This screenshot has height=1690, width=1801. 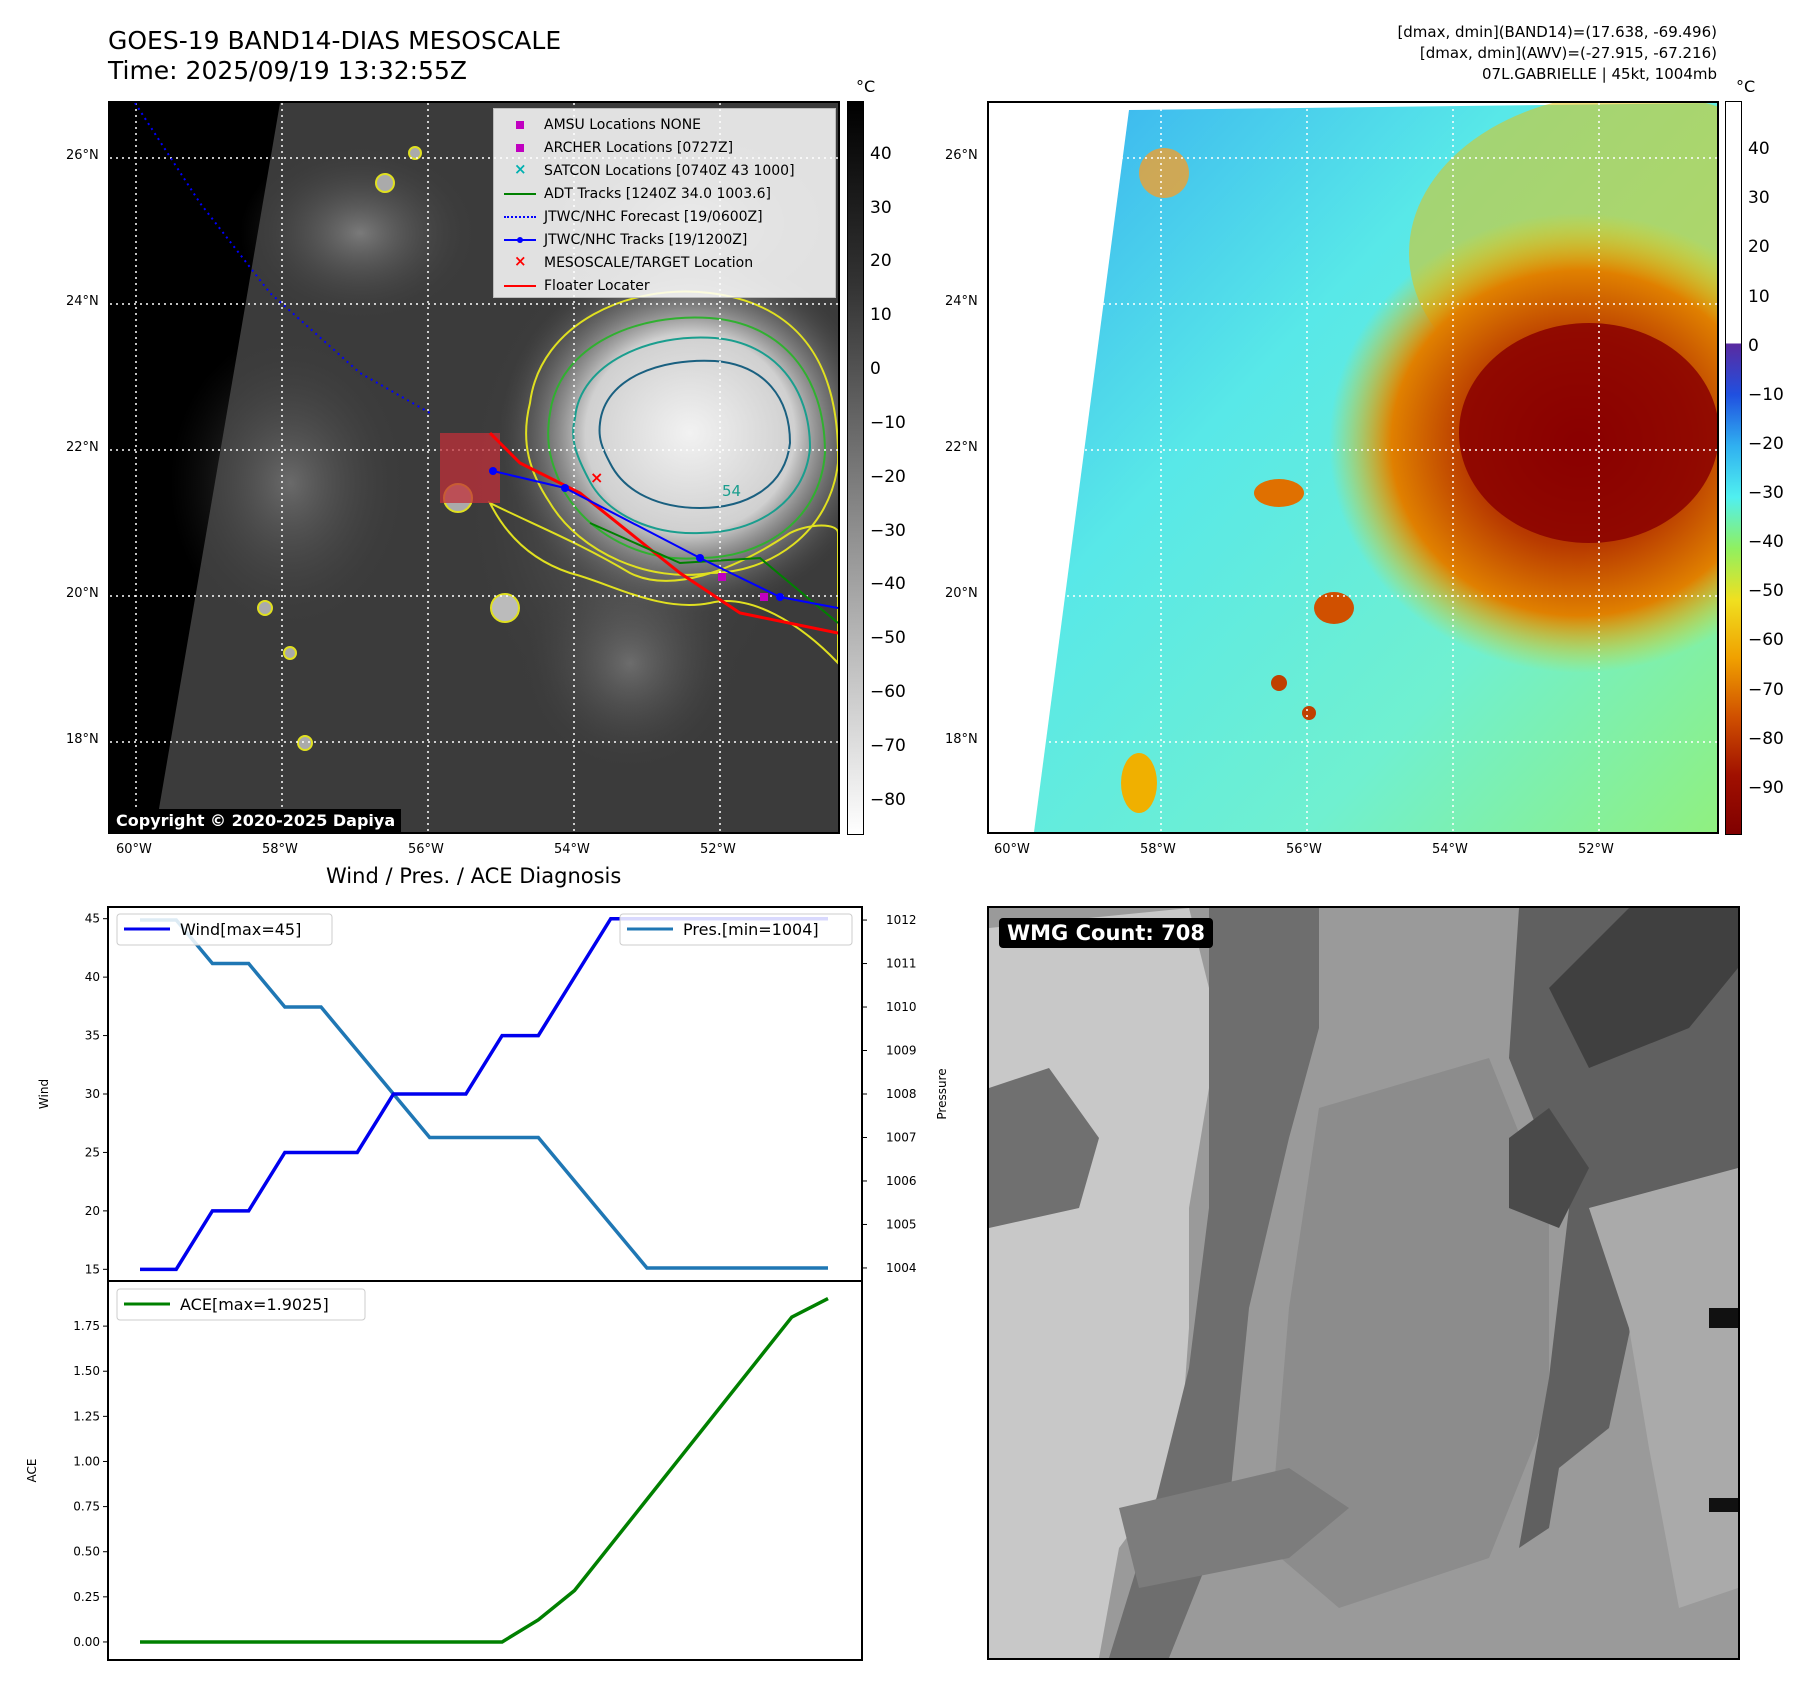 What do you see at coordinates (713, 573) in the screenshot?
I see `adt-track` at bounding box center [713, 573].